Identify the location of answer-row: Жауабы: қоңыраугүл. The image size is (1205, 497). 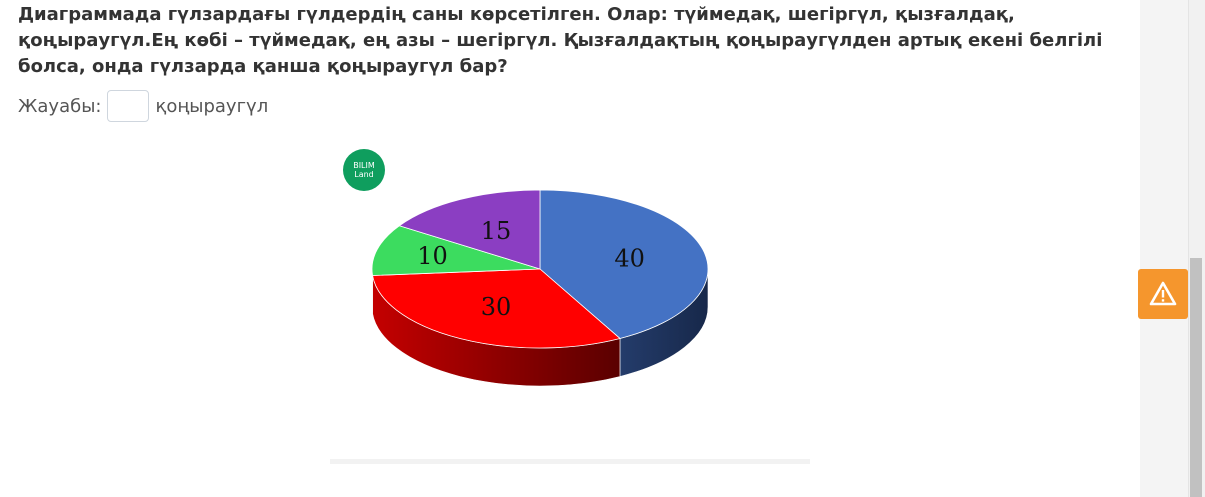
(143, 106).